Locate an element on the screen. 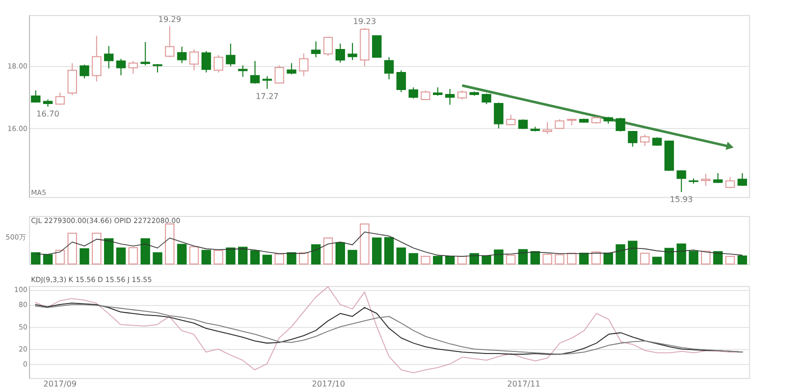  x-tick-label: 2017/10 is located at coordinates (329, 384).